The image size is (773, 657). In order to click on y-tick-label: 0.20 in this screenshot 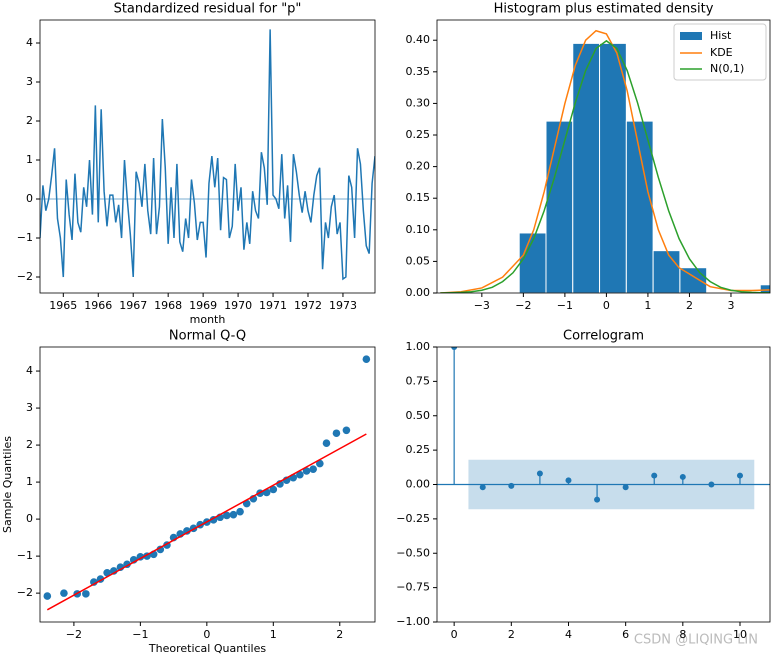, I will do `click(418, 166)`.